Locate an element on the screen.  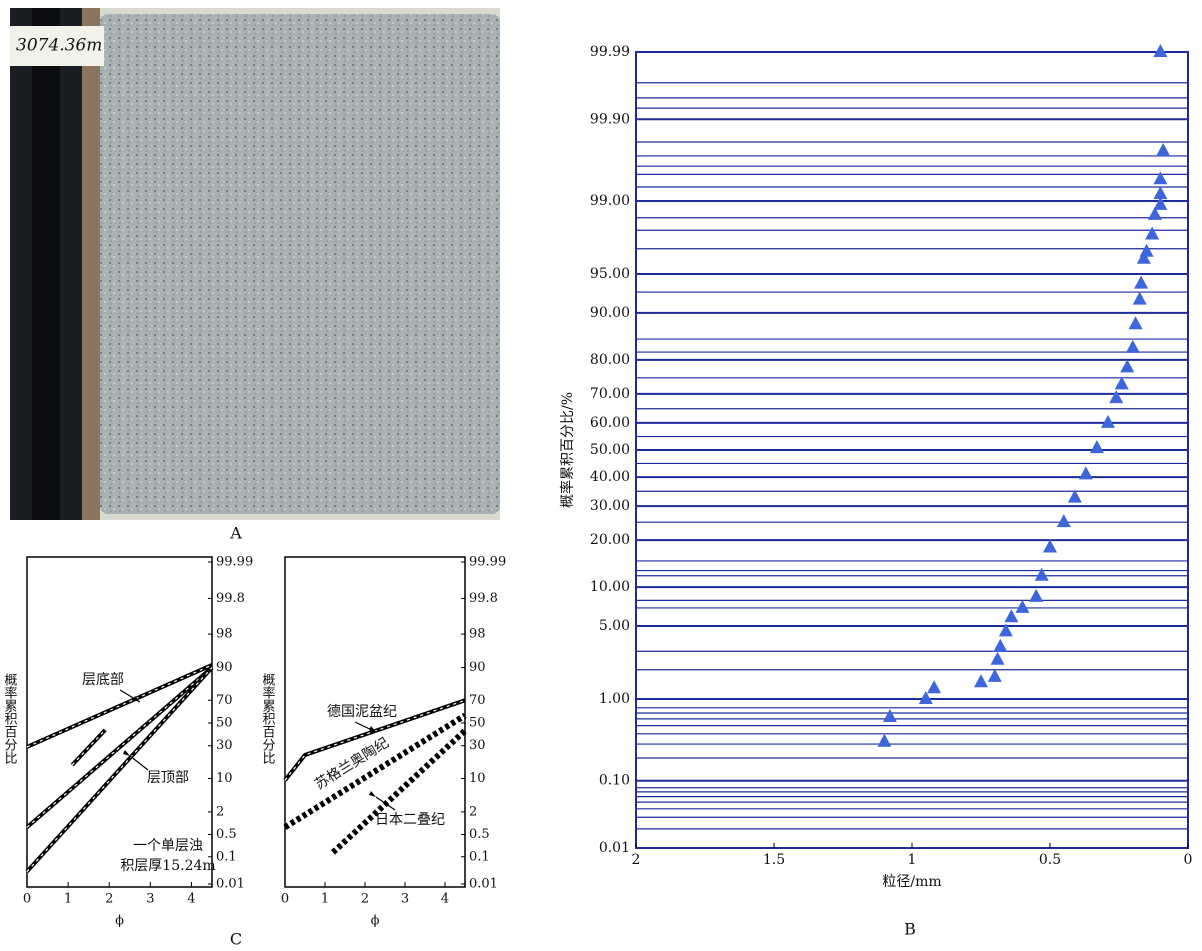
x-tick-label: 4 is located at coordinates (191, 899).